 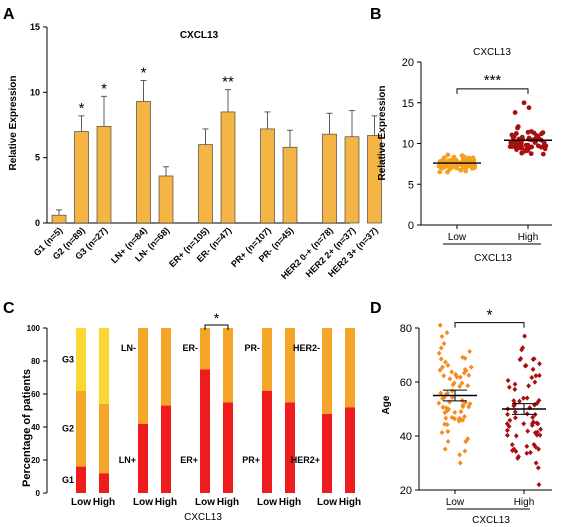 I want to click on y-tick-label: 100, so click(x=34, y=328).